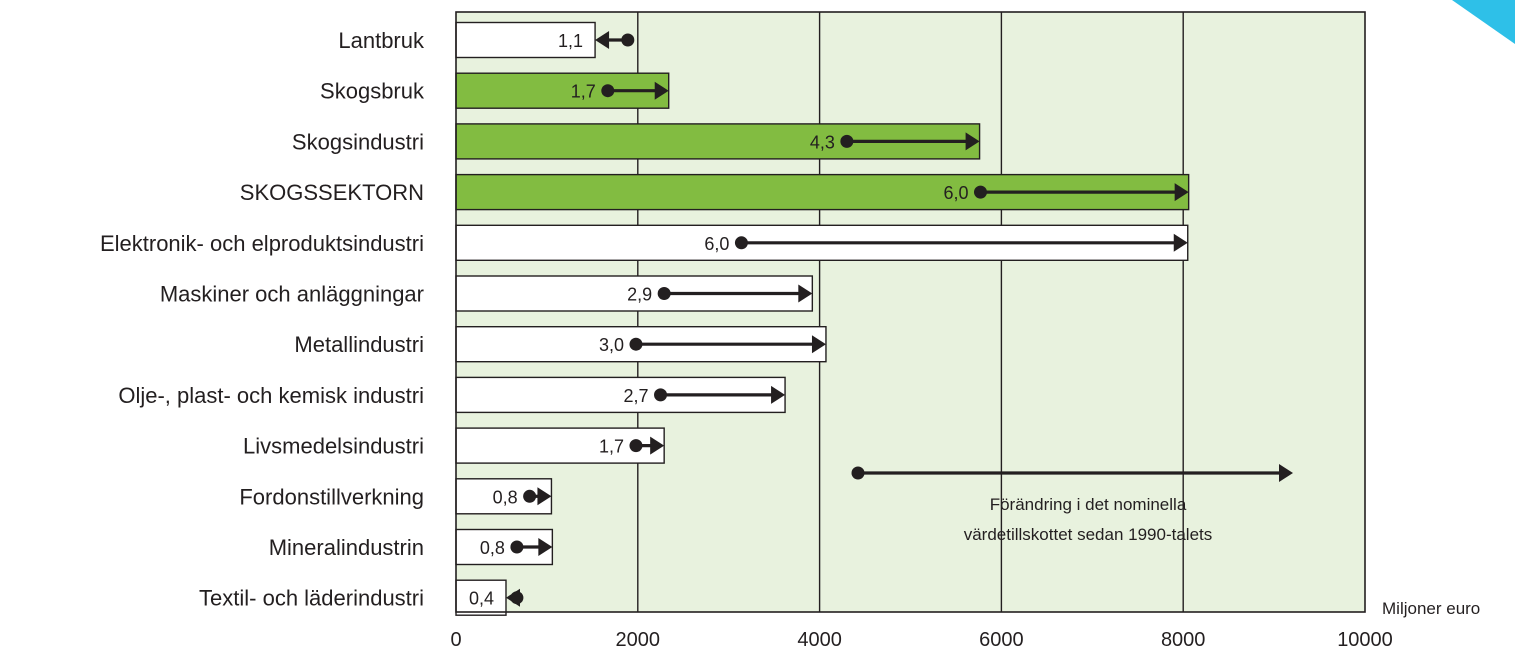  Describe the element at coordinates (1365, 640) in the screenshot. I see `x-tick-label: 10000` at that location.